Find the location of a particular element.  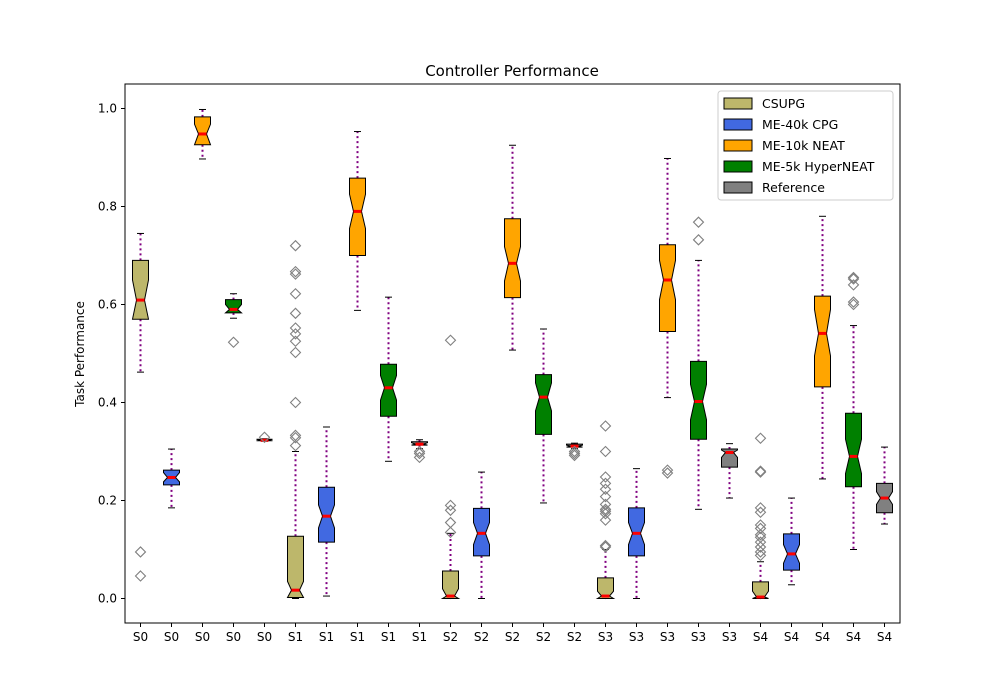

legend-label: ME-5k HyperNEAT is located at coordinates (818, 166).